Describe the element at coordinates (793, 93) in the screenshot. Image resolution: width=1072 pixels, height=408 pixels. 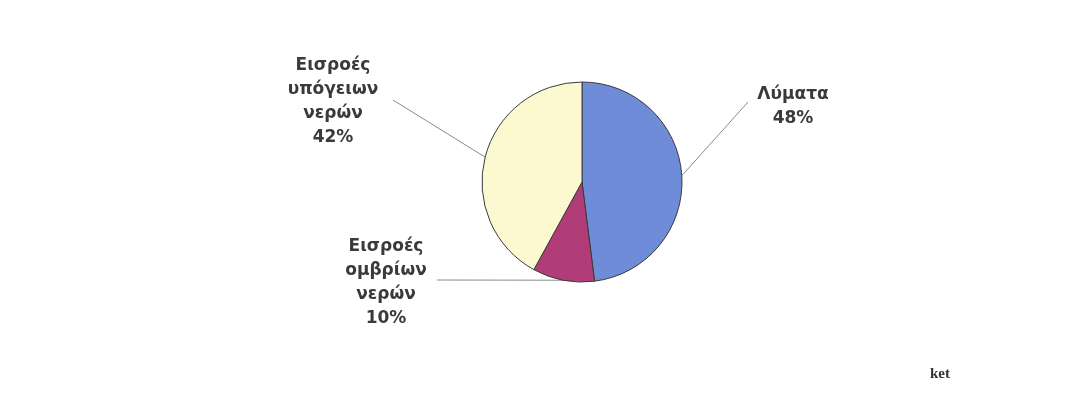
I see `slice-label: Λύματα` at that location.